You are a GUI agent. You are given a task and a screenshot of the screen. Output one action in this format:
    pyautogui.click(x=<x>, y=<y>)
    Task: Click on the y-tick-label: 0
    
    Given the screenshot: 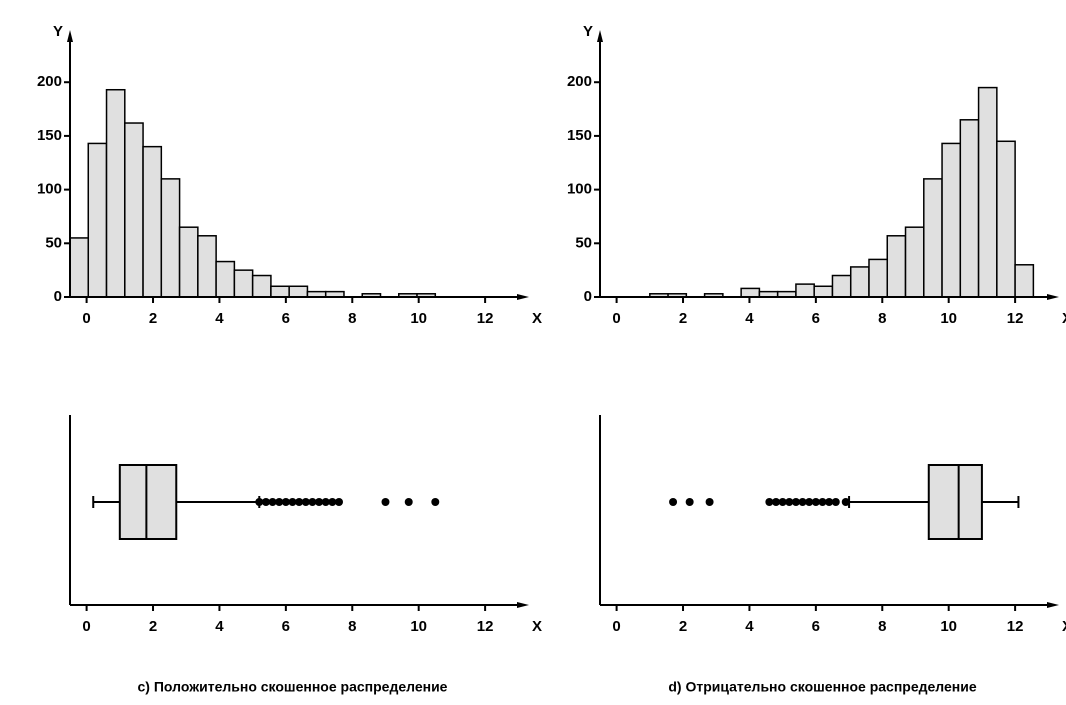 What is the action you would take?
    pyautogui.click(x=588, y=296)
    